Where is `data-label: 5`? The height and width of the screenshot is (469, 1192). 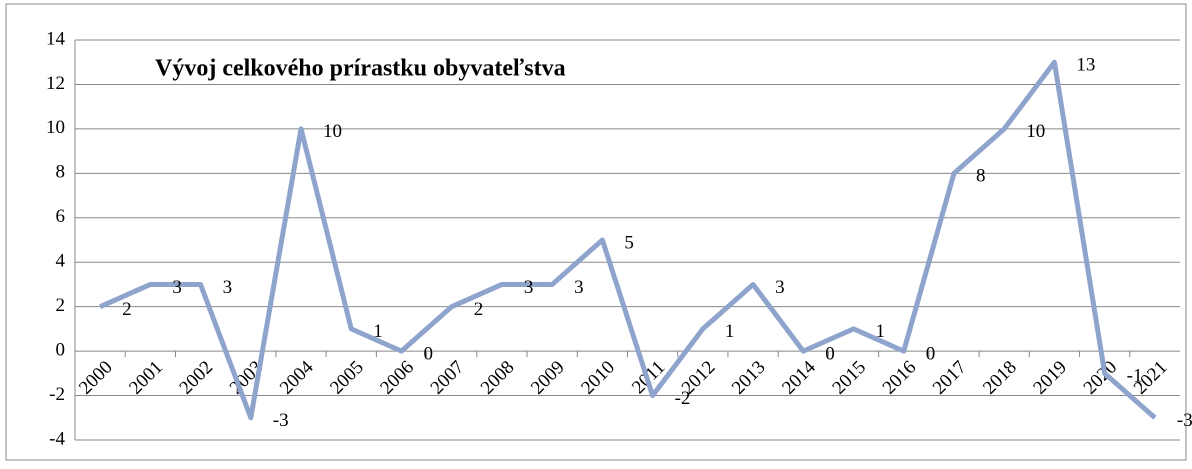
data-label: 5 is located at coordinates (629, 242).